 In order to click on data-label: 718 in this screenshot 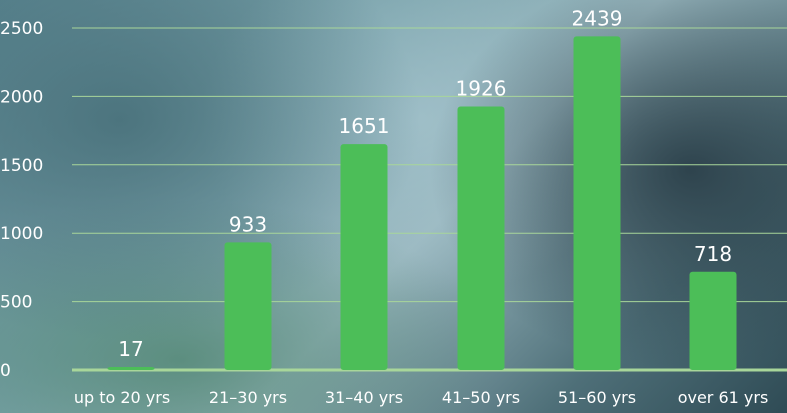, I will do `click(713, 254)`.